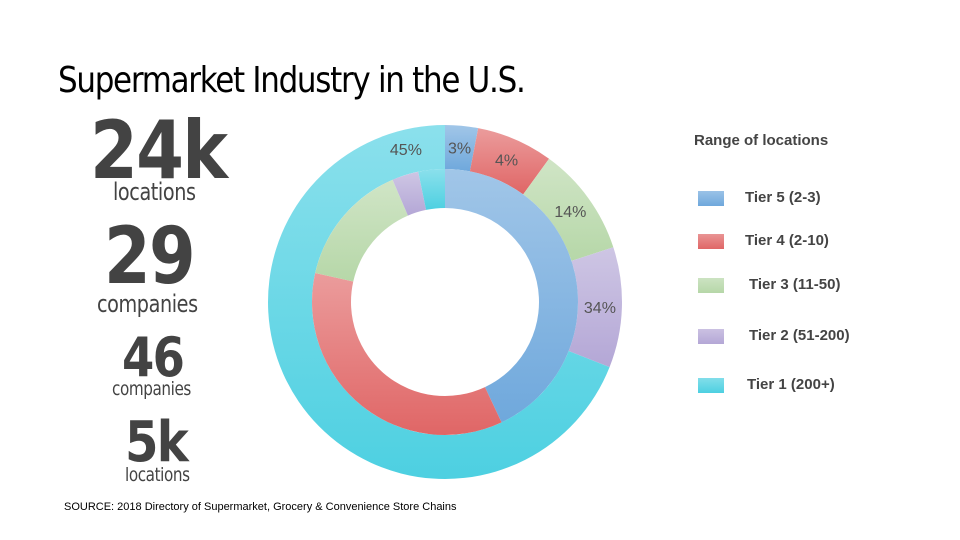 Image resolution: width=960 pixels, height=540 pixels. What do you see at coordinates (150, 257) in the screenshot?
I see `stat-value: 29` at bounding box center [150, 257].